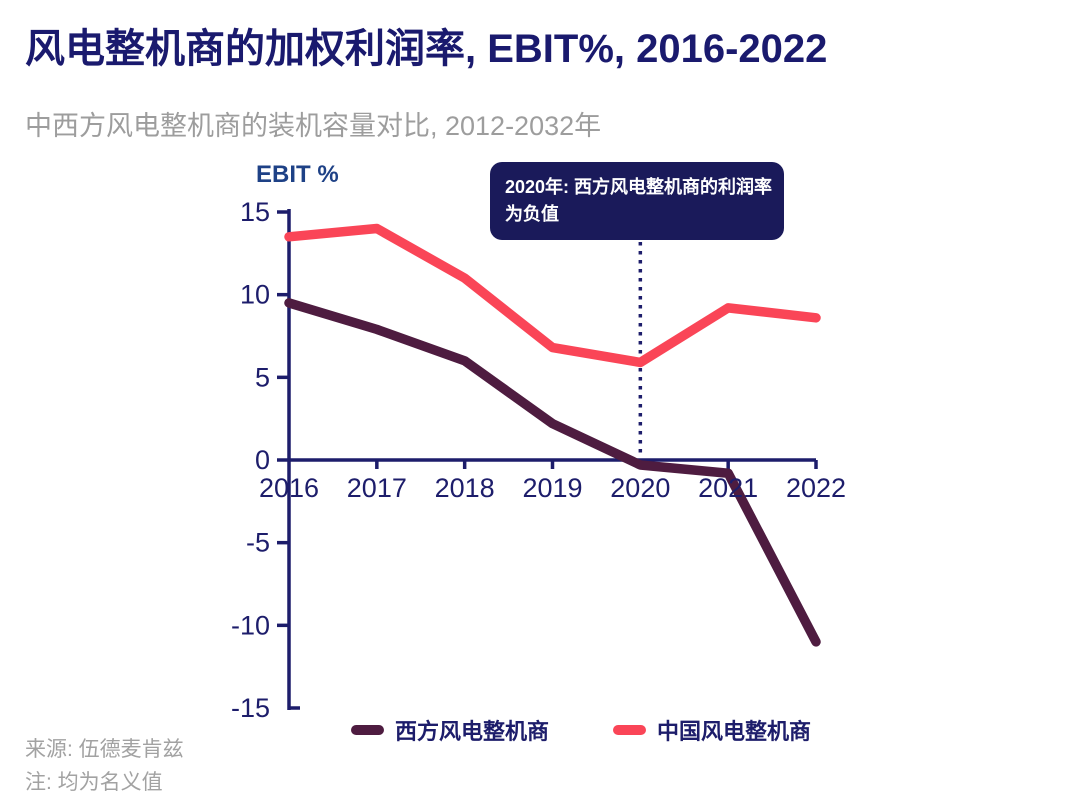 This screenshot has width=1080, height=807. Describe the element at coordinates (255, 295) in the screenshot. I see `y-tick-label: 10` at that location.